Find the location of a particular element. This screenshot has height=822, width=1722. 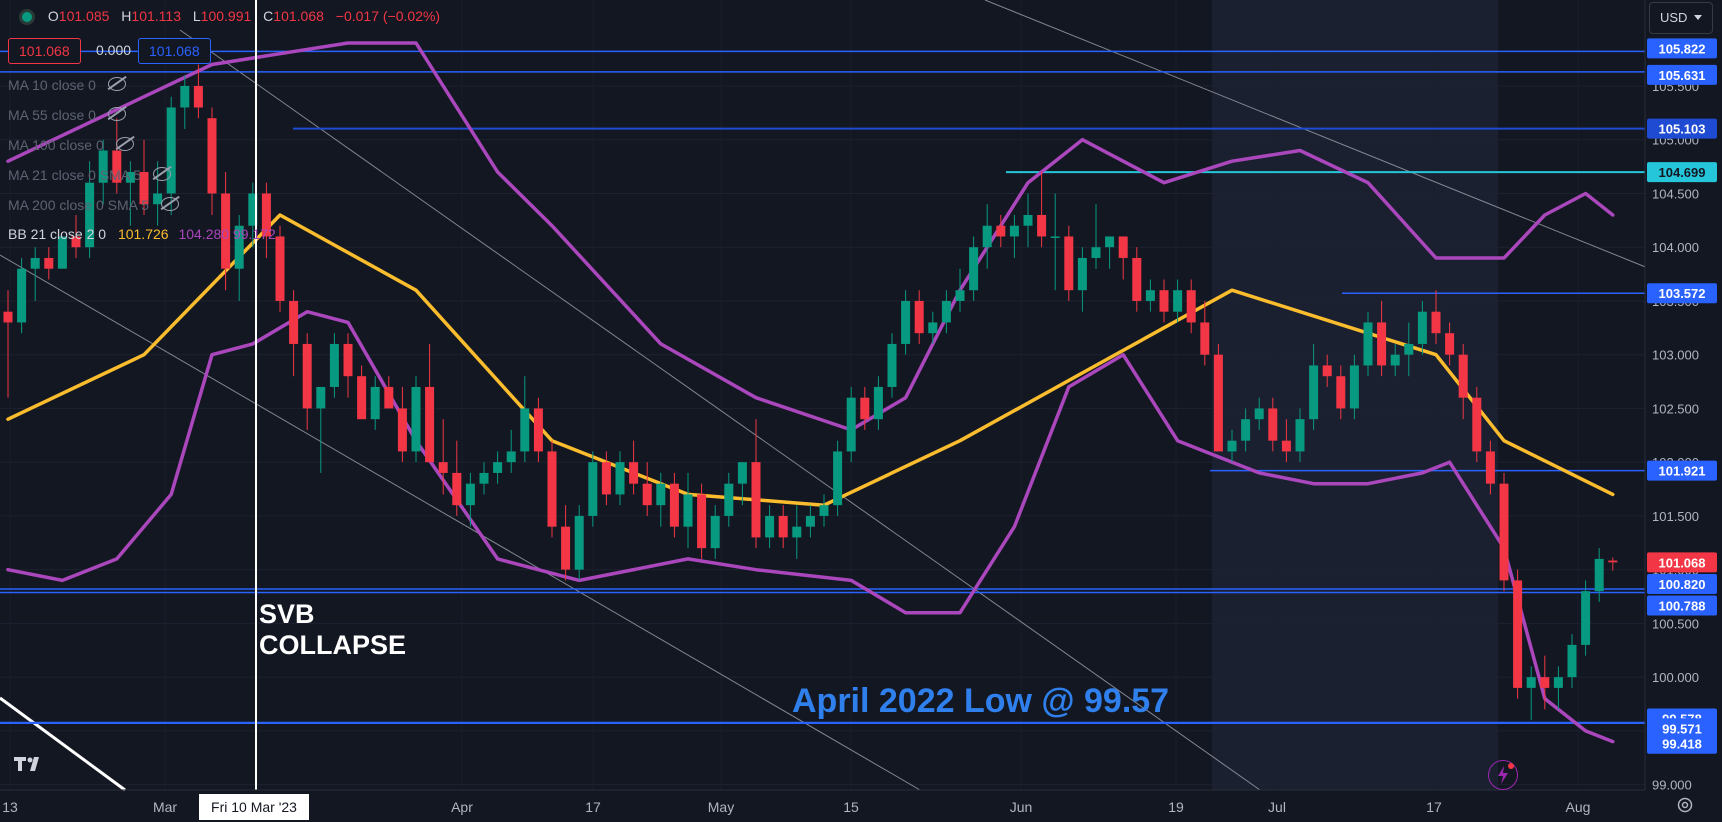

price-label-text: 104.699 is located at coordinates (1682, 172).